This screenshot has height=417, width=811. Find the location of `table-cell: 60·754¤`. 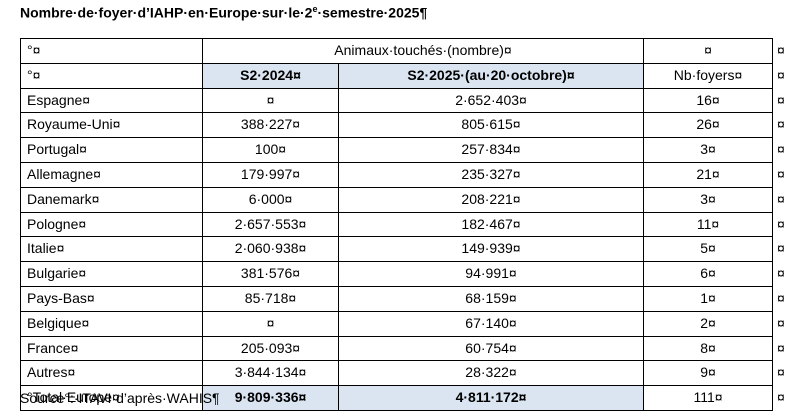

table-cell: 60·754¤ is located at coordinates (491, 348).